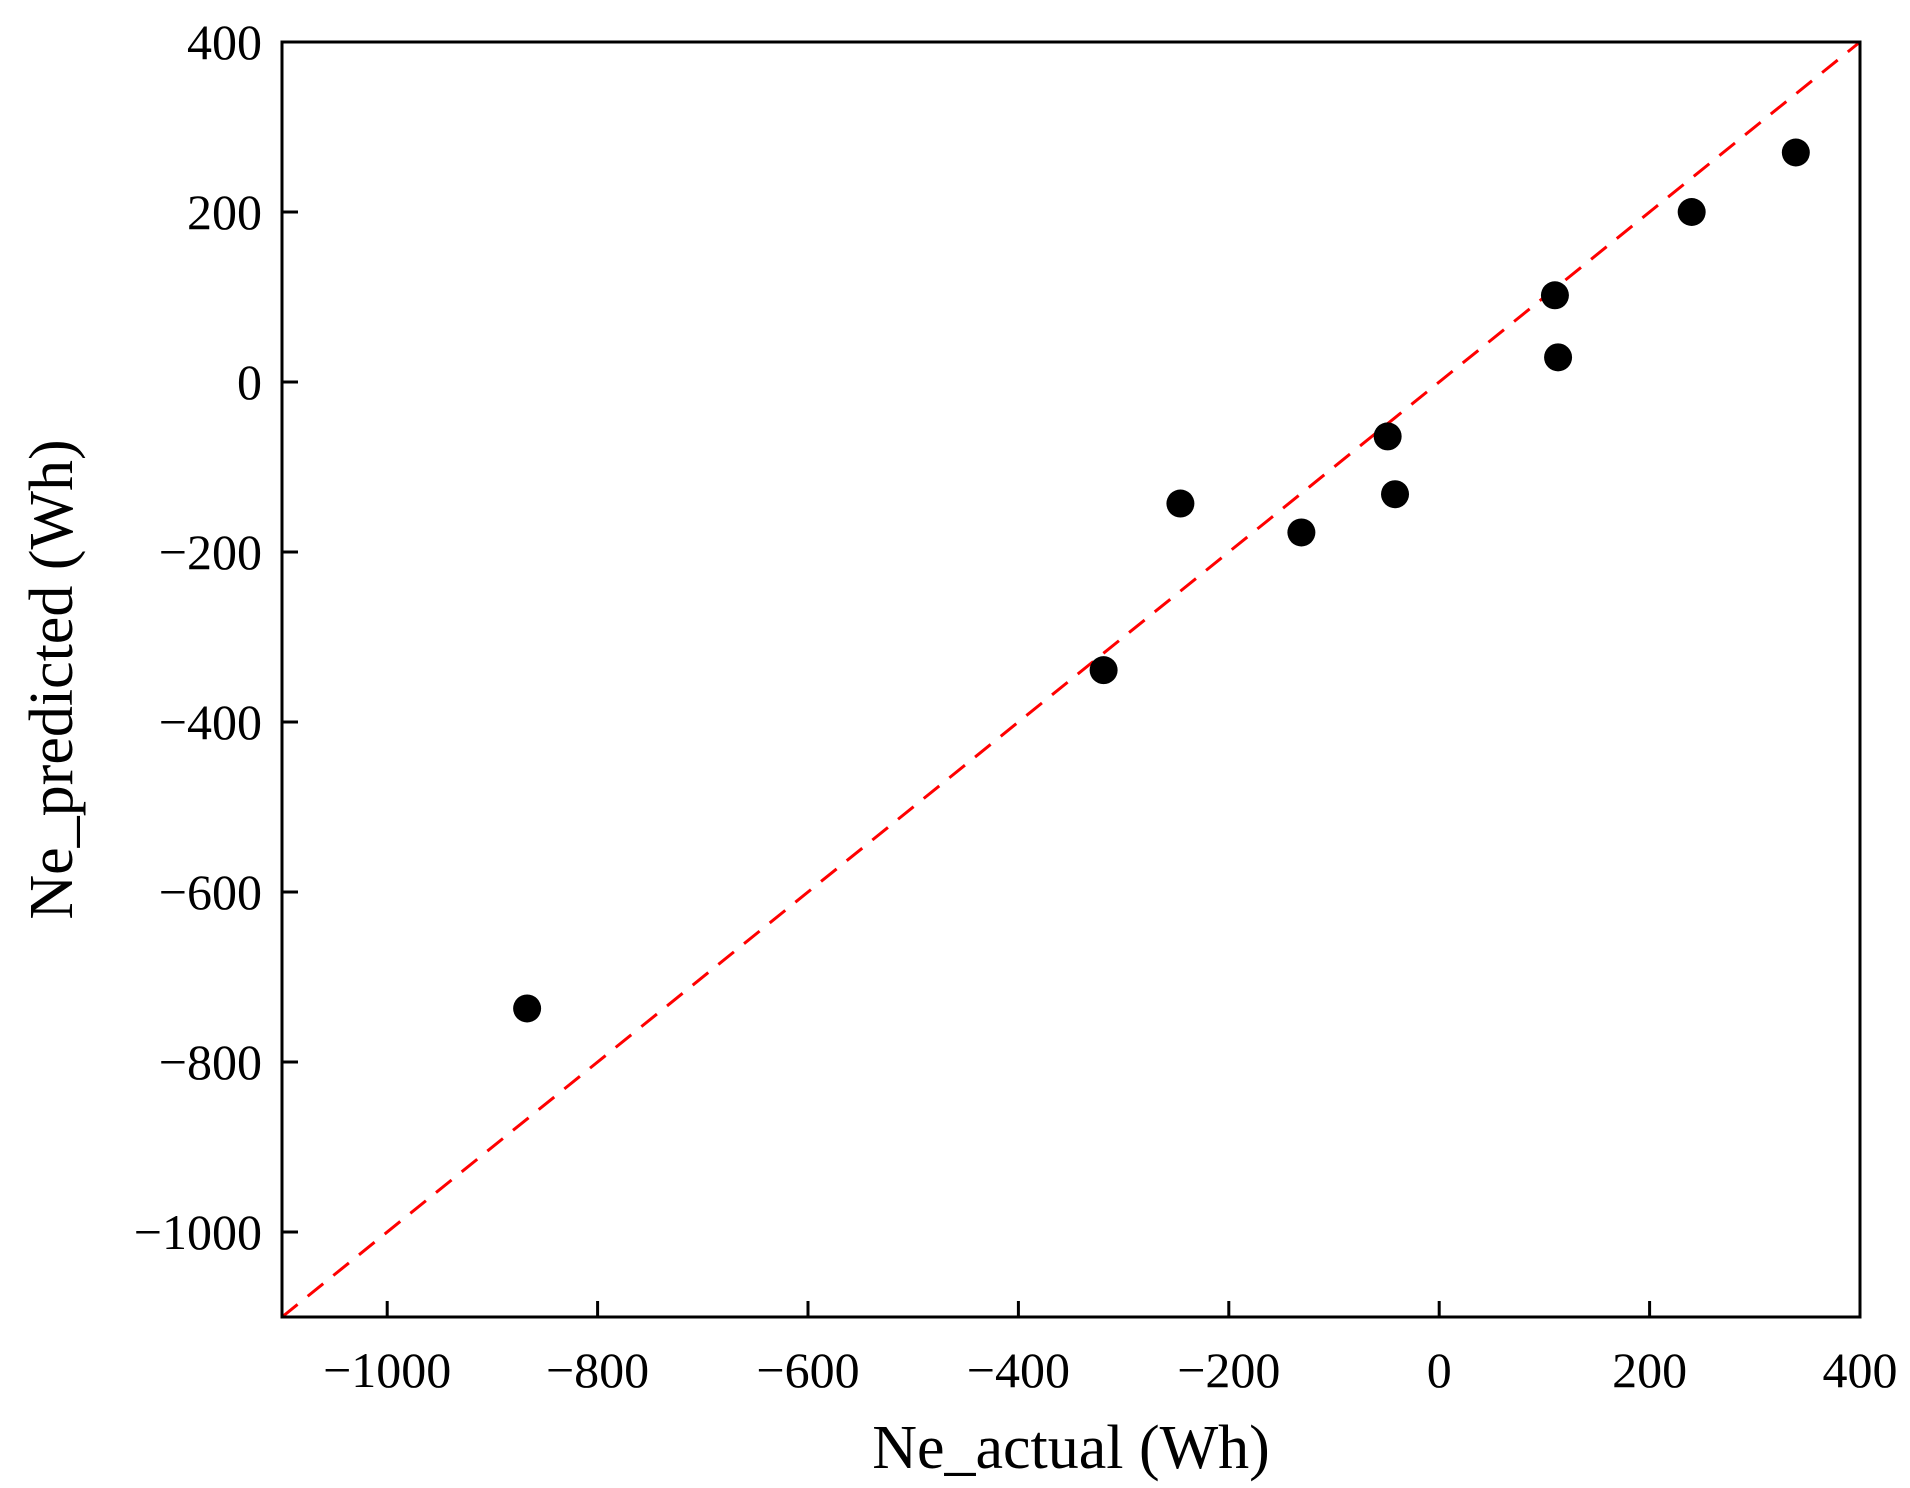 Image resolution: width=1910 pixels, height=1488 pixels. What do you see at coordinates (224, 42) in the screenshot?
I see `y-tick-label: 400` at bounding box center [224, 42].